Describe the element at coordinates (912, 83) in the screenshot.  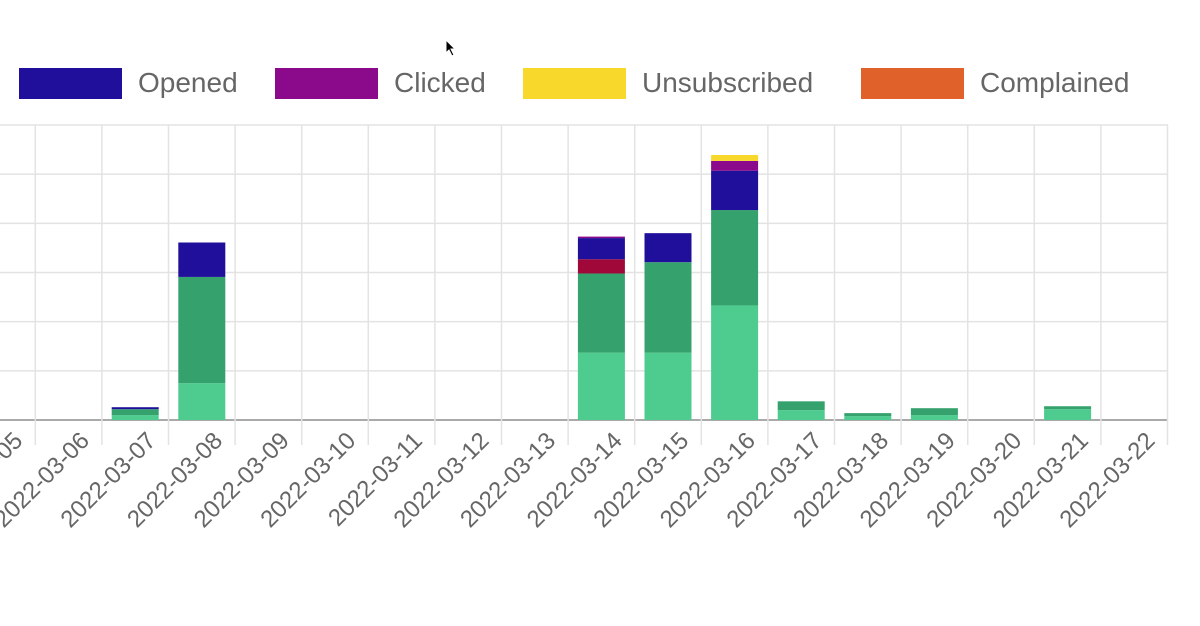
I see `legend-swatch-complained` at that location.